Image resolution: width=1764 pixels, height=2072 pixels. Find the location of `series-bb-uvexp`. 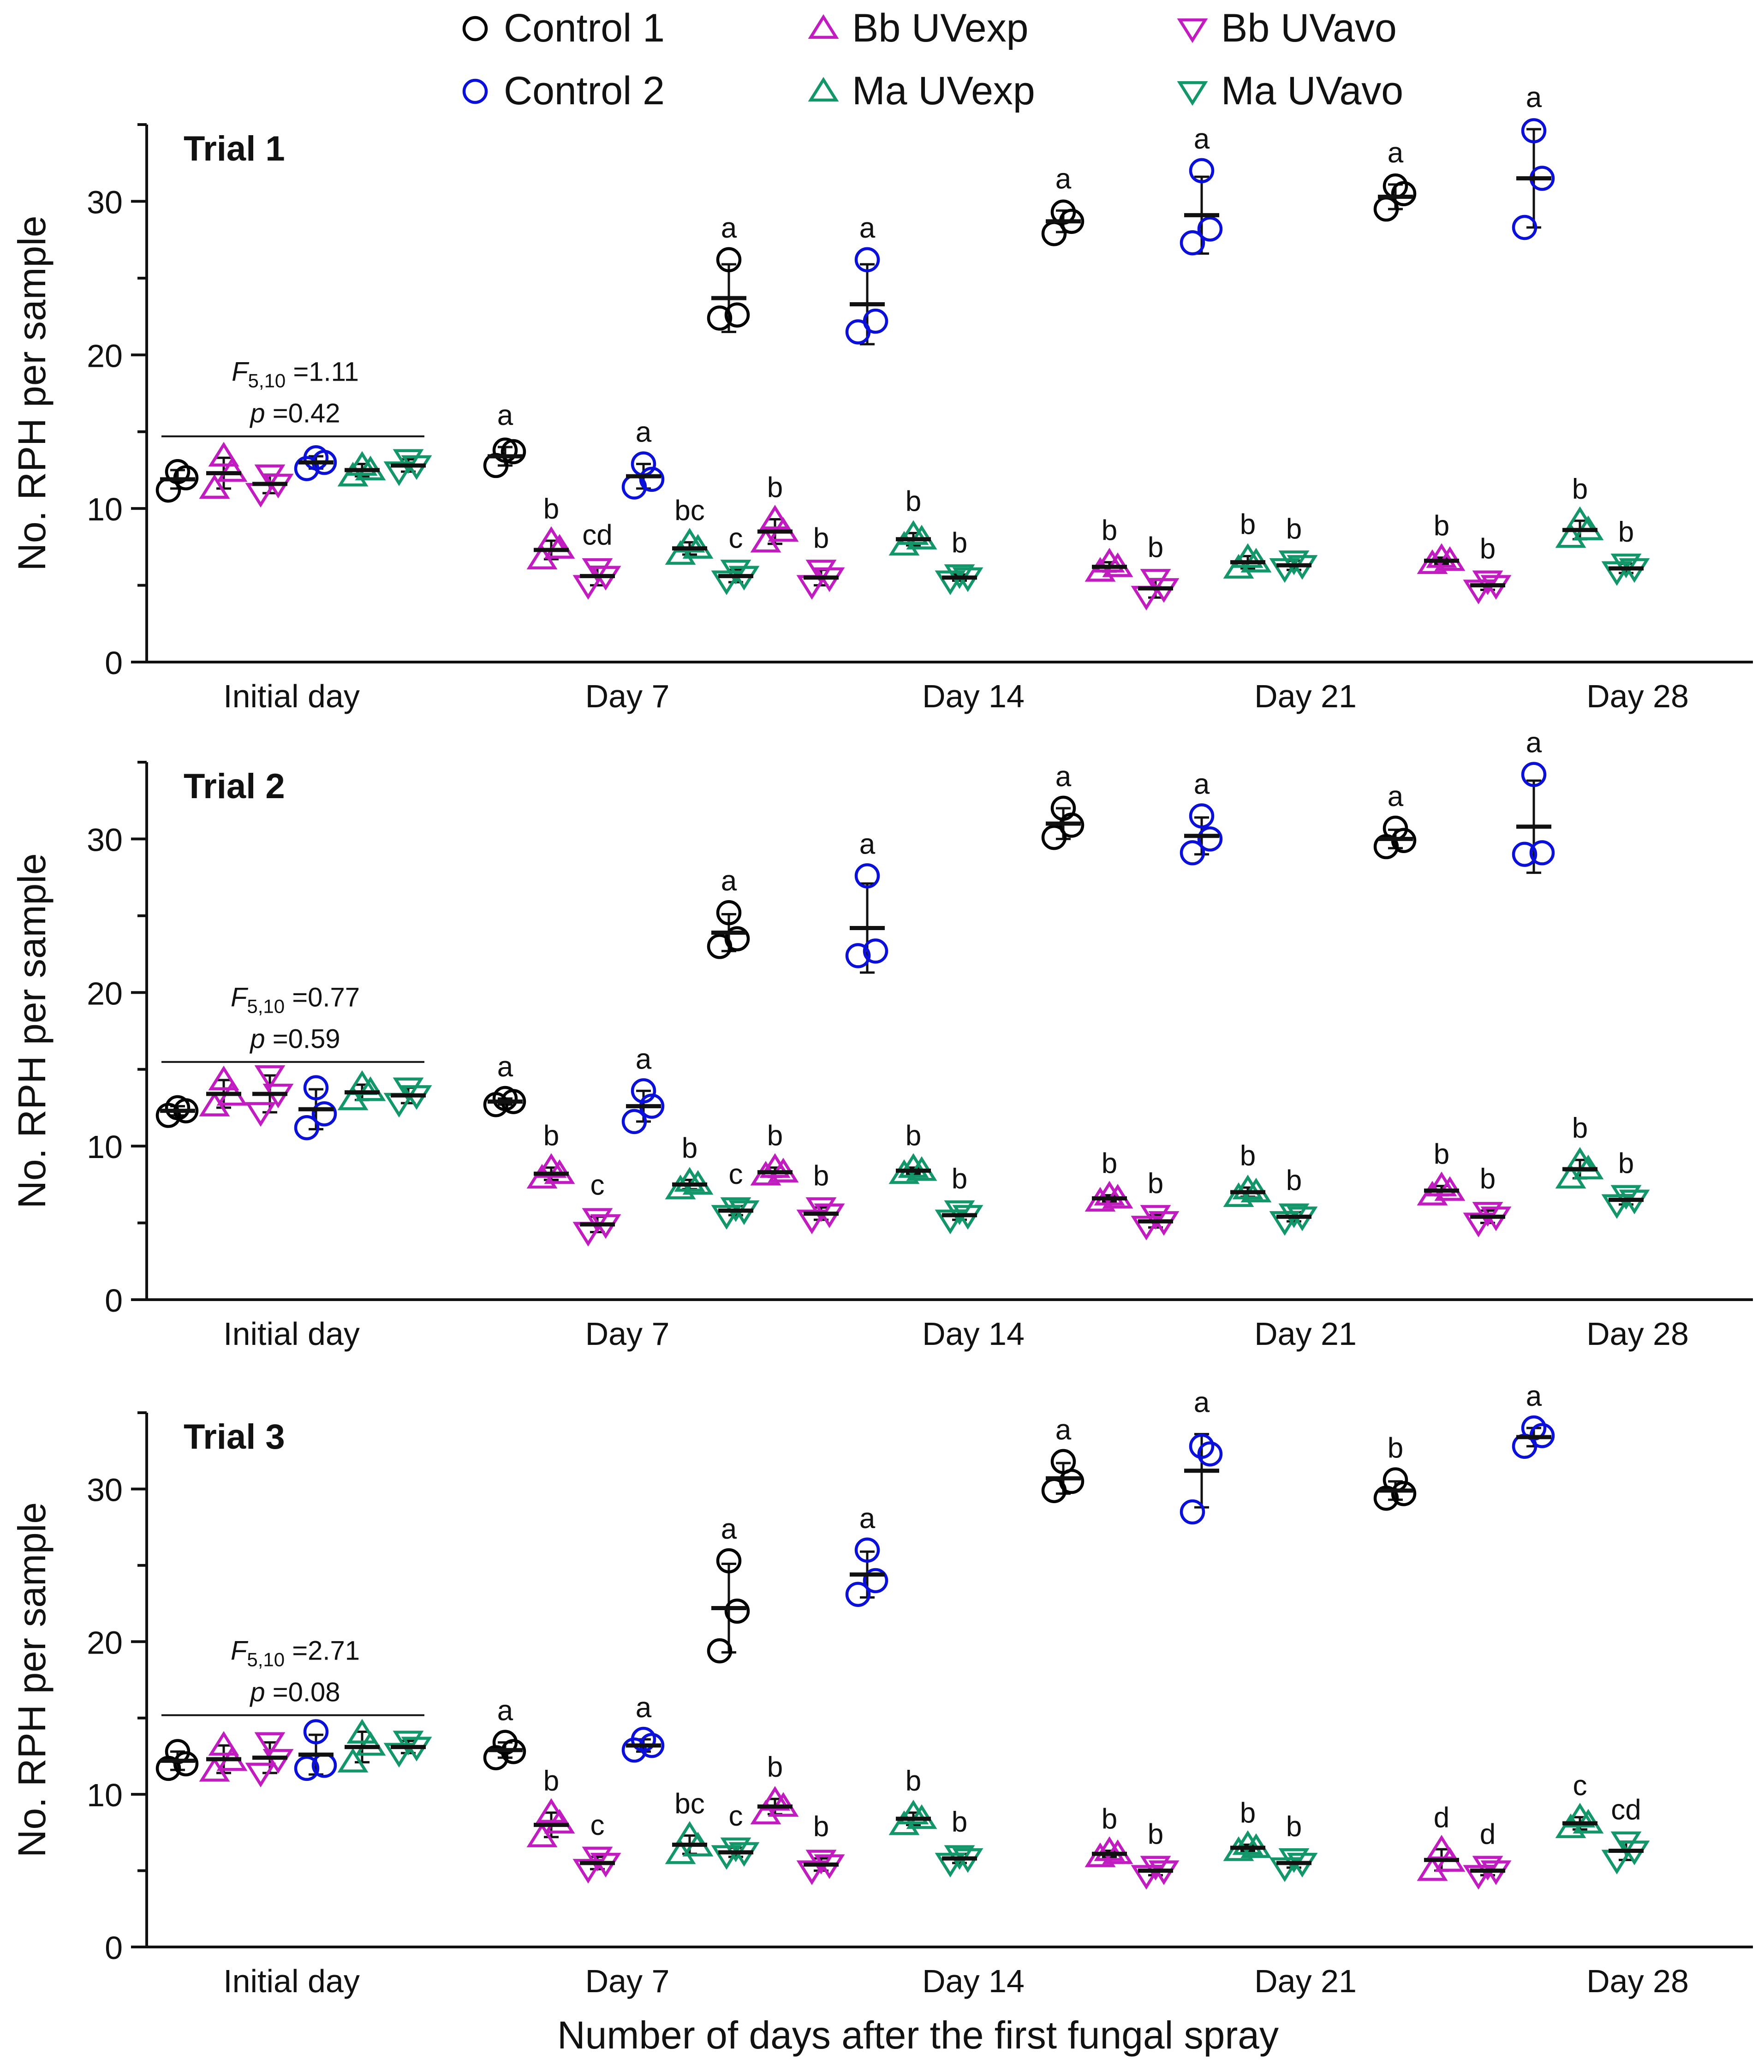

series-bb-uvexp is located at coordinates (223, 1091).